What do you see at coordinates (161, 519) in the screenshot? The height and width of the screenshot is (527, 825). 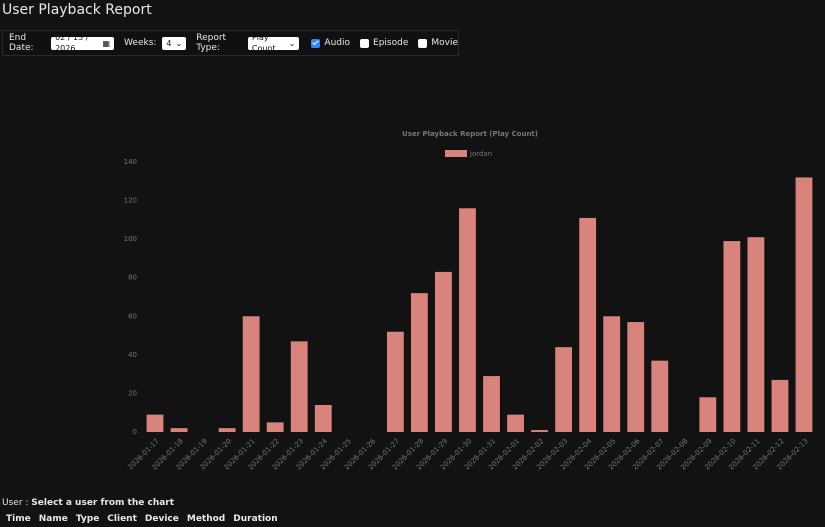 I see `column-header: Device` at bounding box center [161, 519].